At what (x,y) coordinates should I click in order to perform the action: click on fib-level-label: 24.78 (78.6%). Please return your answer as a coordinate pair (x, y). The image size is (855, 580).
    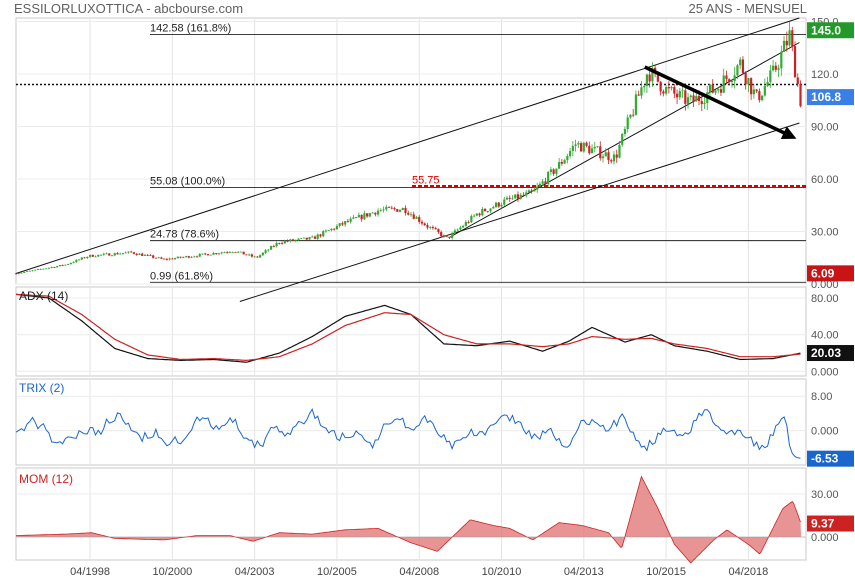
    Looking at the image, I should click on (184, 235).